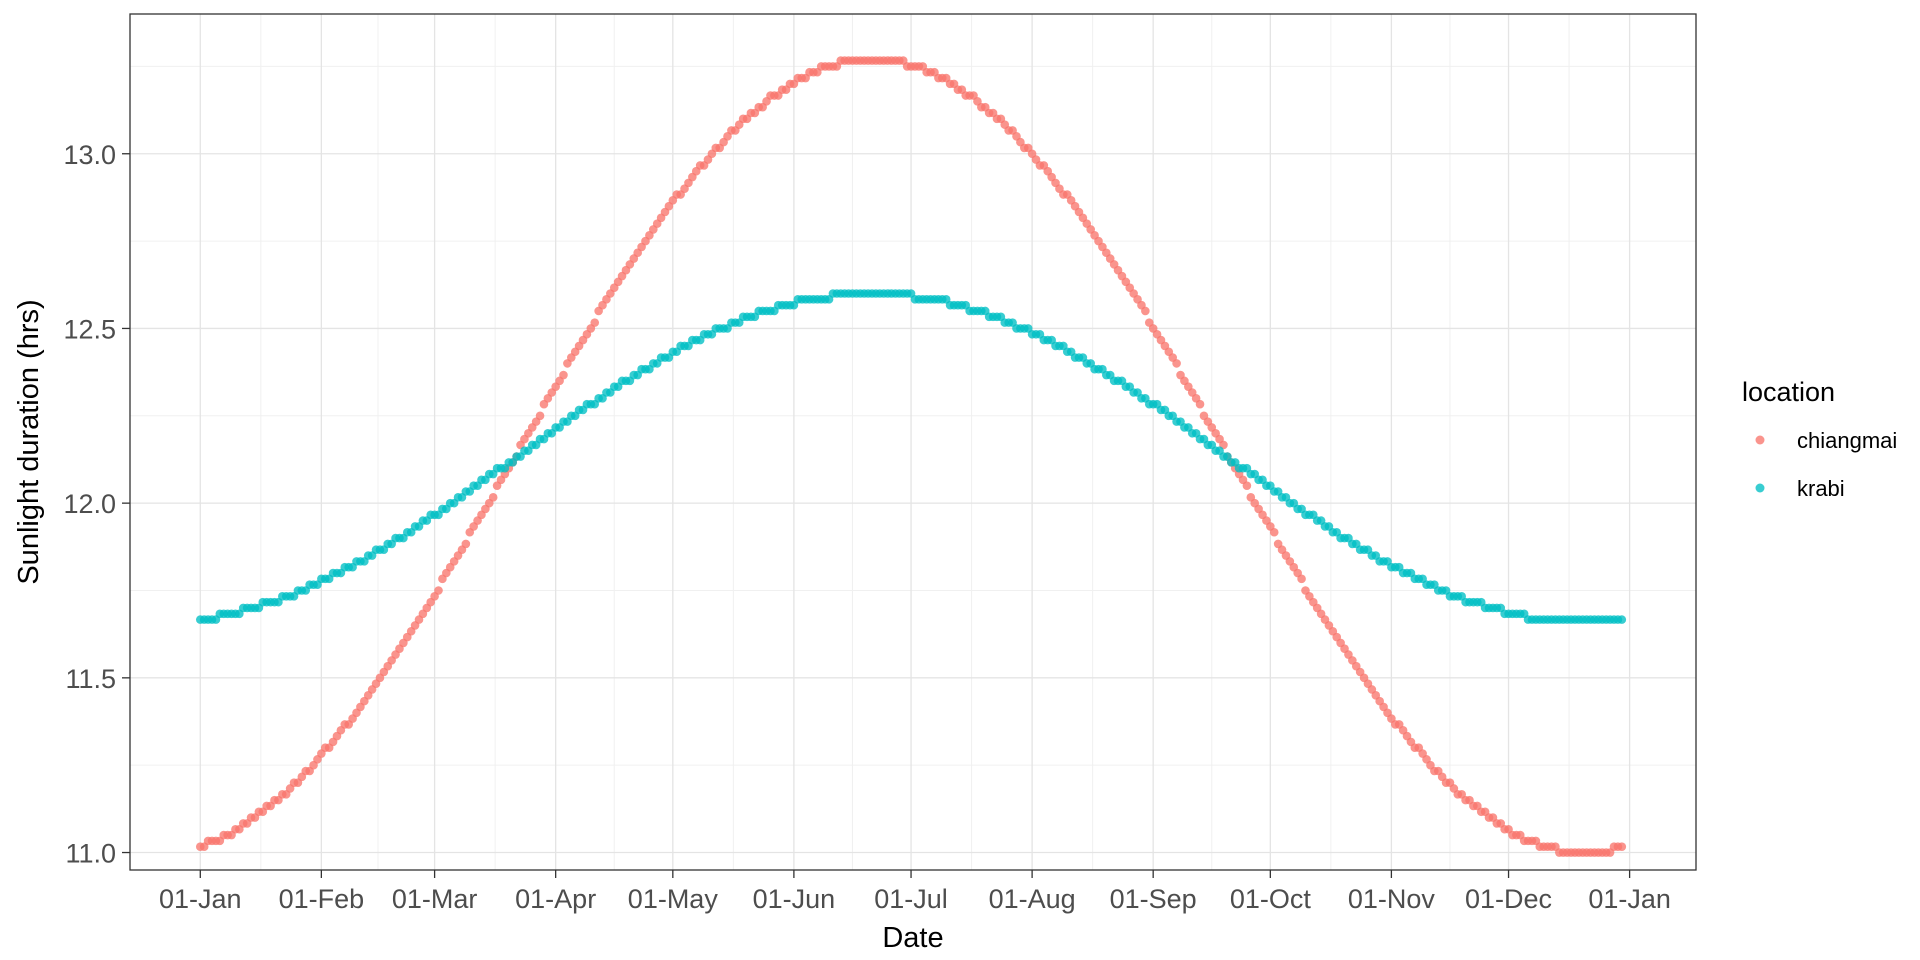 This screenshot has height=960, width=1920. What do you see at coordinates (322, 899) in the screenshot?
I see `x-tick-label: 01-Feb` at bounding box center [322, 899].